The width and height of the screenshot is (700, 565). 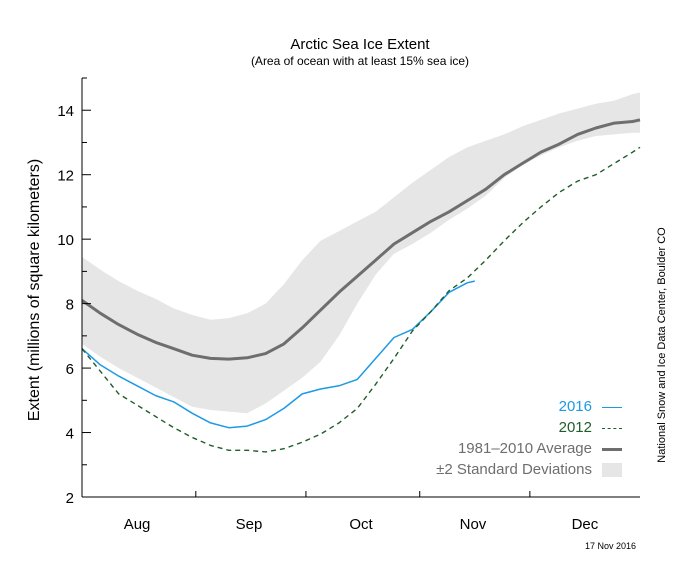 I want to click on y-tick-label-14: 14, so click(x=65, y=111).